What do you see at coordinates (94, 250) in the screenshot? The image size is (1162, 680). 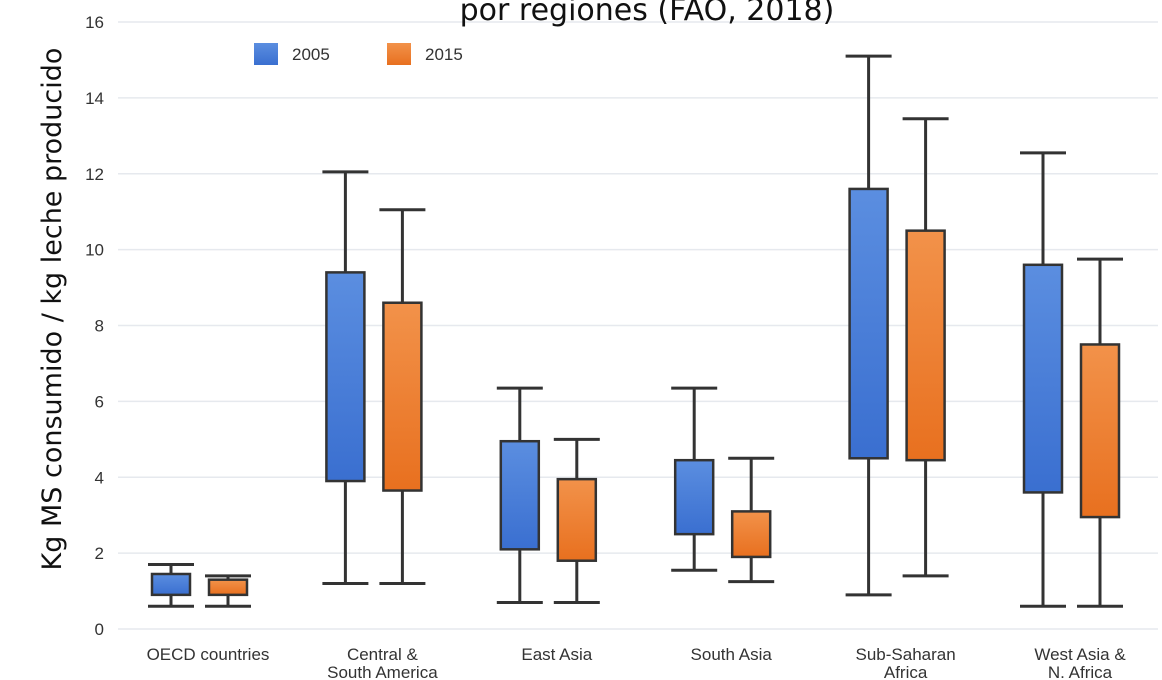 I see `y-tick-label: 10` at bounding box center [94, 250].